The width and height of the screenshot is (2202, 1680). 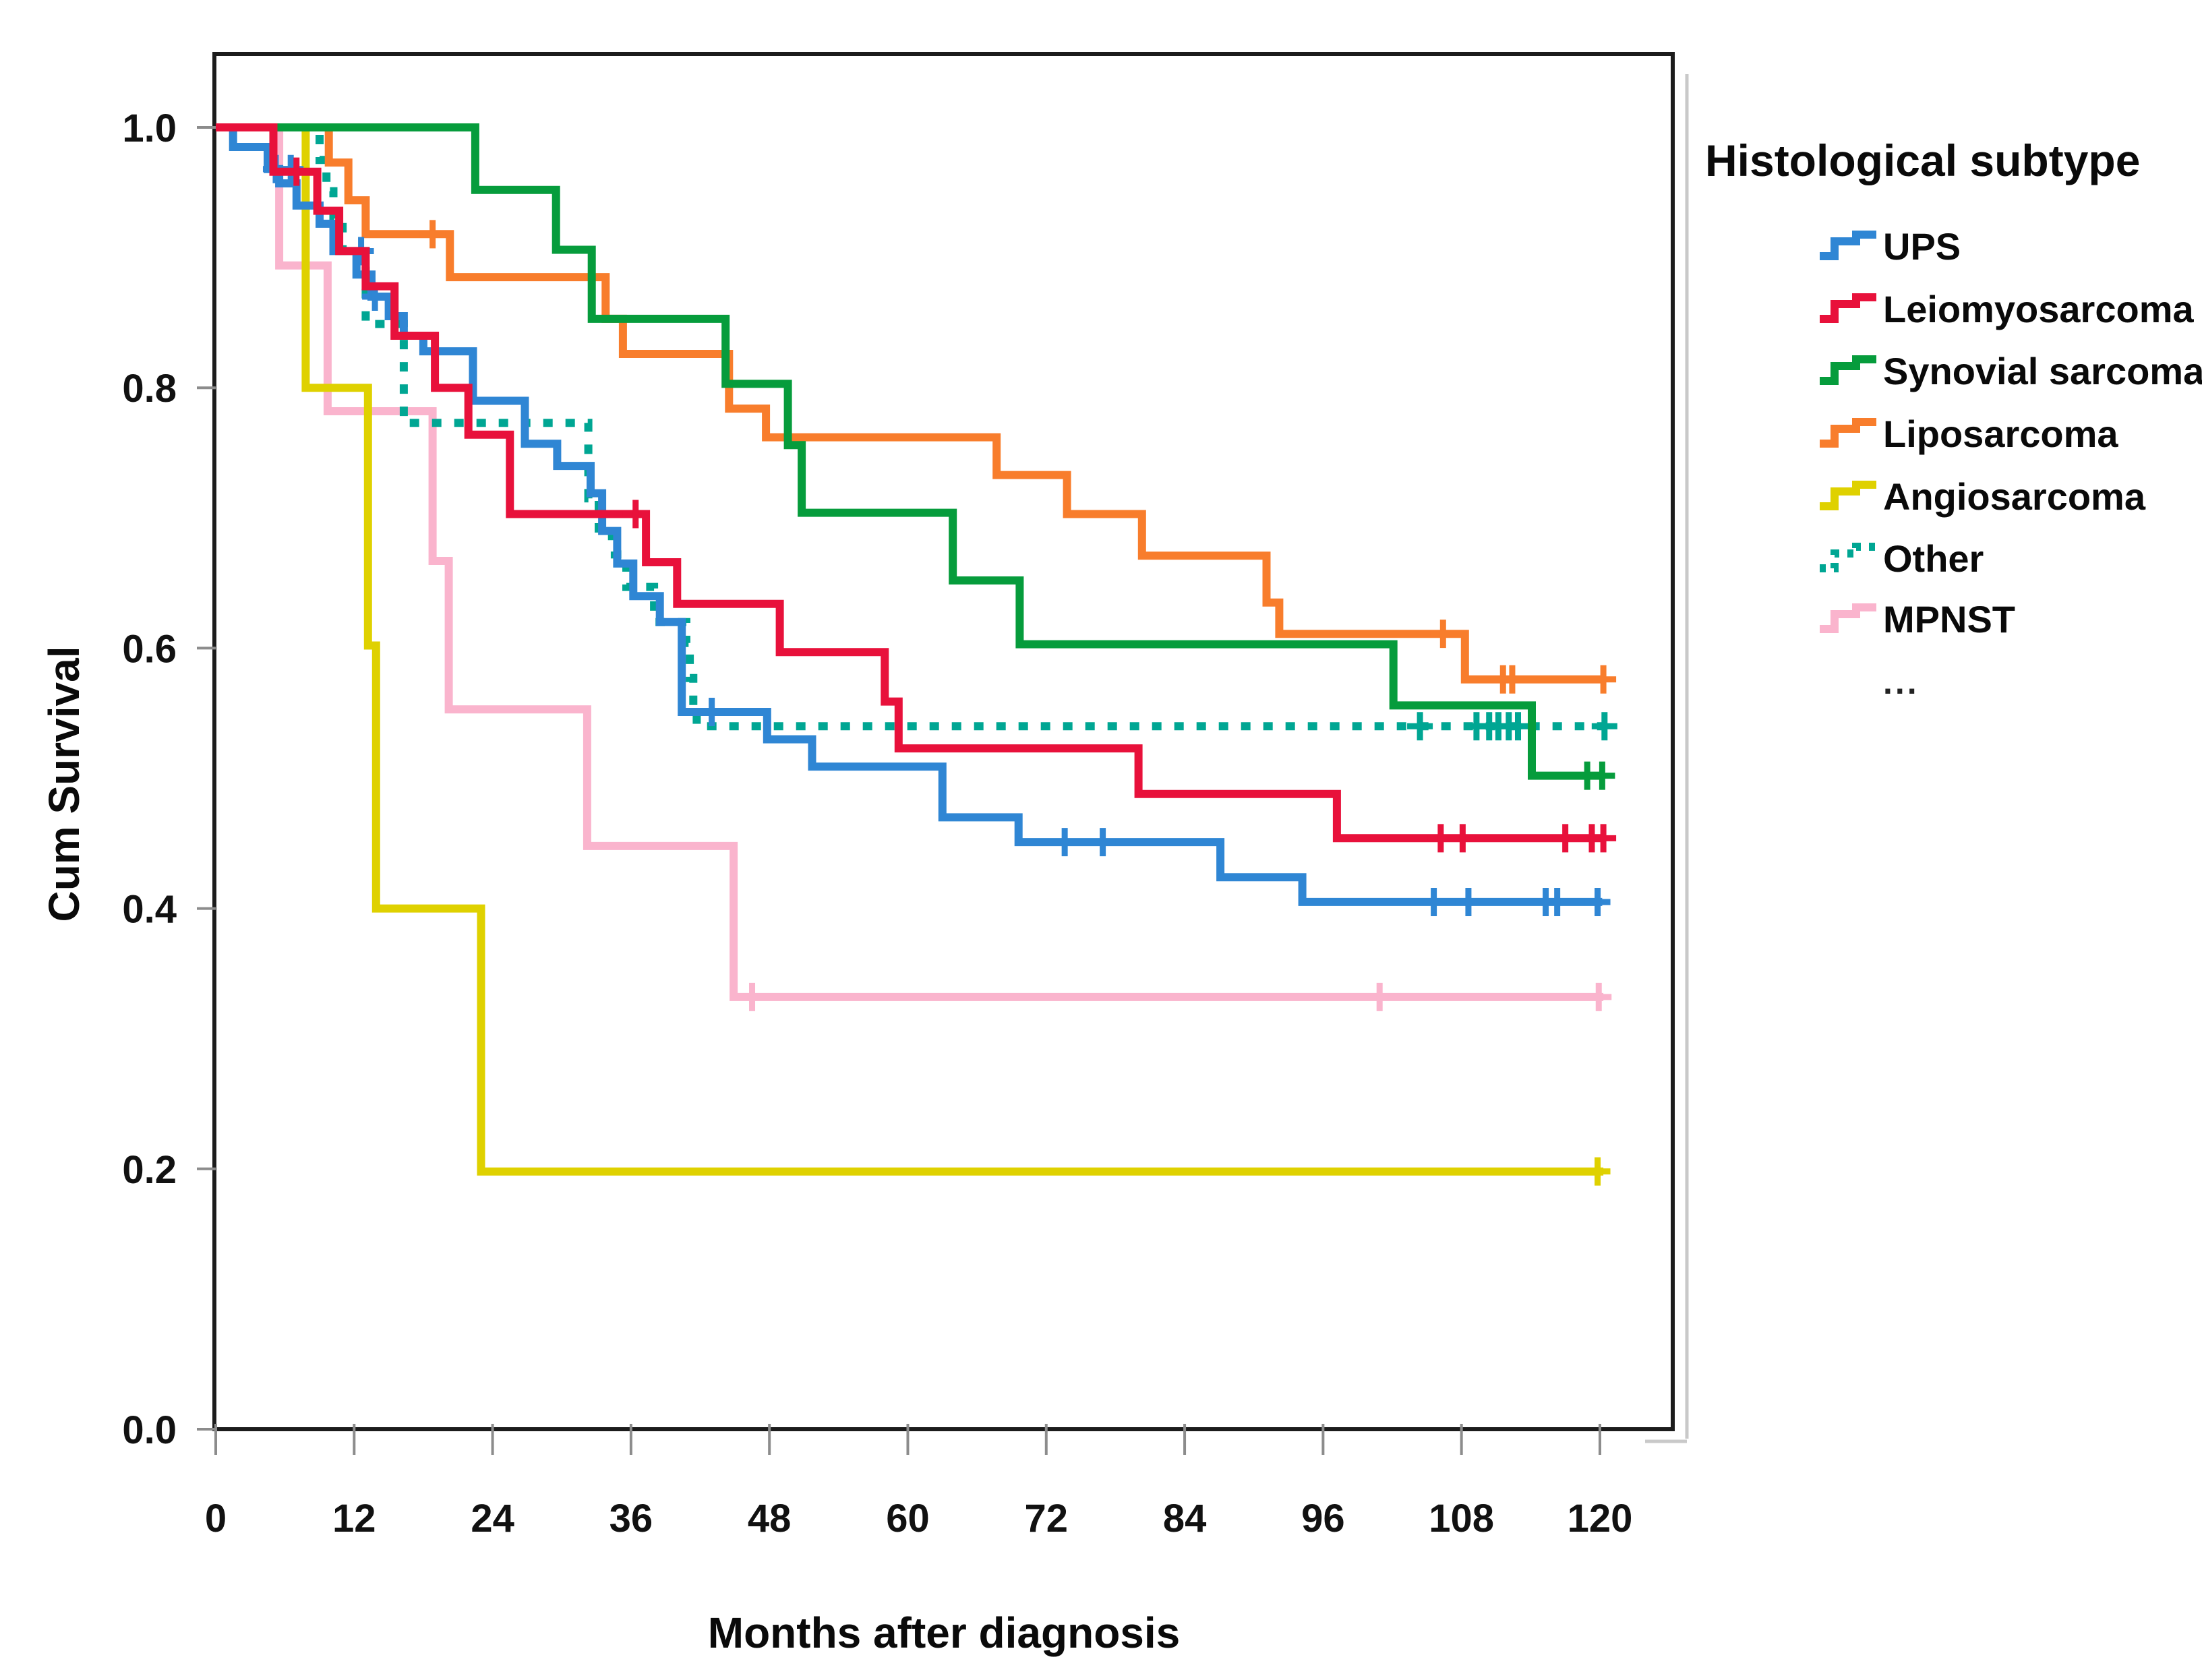 What do you see at coordinates (1461, 1518) in the screenshot?
I see `x-tick-label: 108` at bounding box center [1461, 1518].